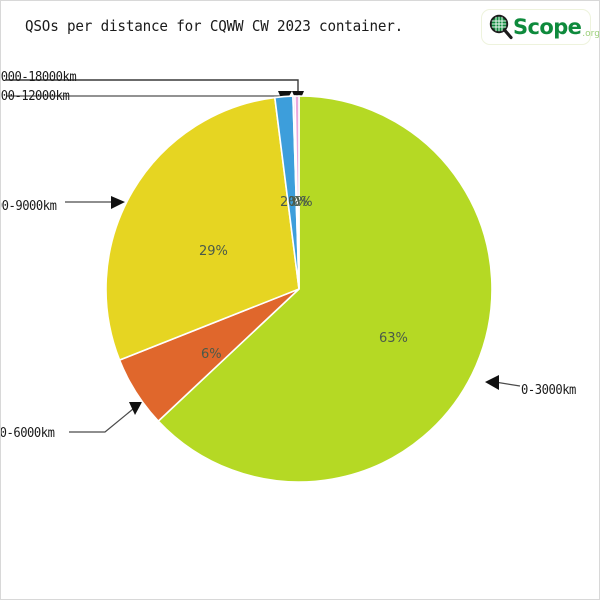 The image size is (600, 600). Describe the element at coordinates (547, 26) in the screenshot. I see `logo-wordmark: Scope` at that location.